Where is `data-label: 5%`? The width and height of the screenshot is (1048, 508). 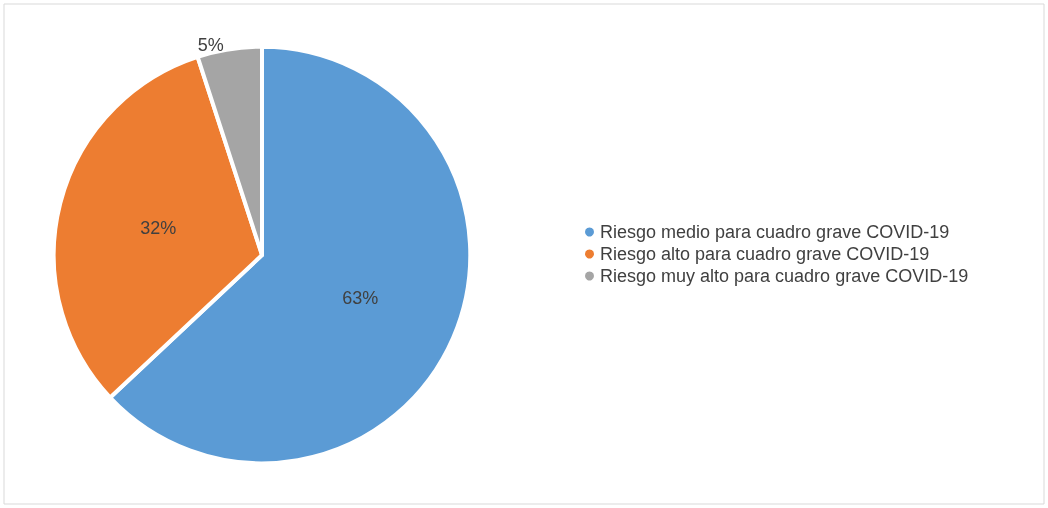
data-label: 5% is located at coordinates (210, 45).